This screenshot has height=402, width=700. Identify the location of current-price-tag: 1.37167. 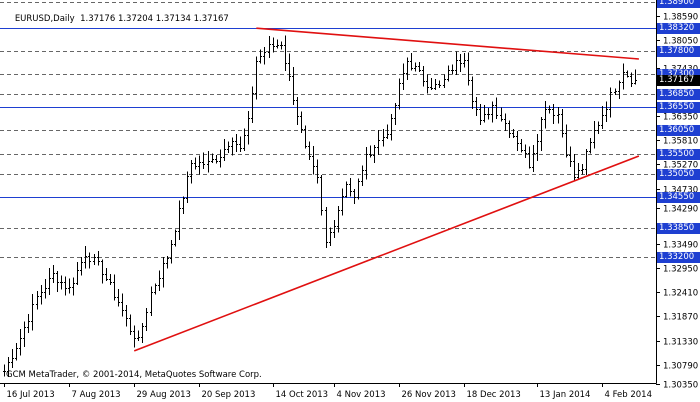
(678, 80).